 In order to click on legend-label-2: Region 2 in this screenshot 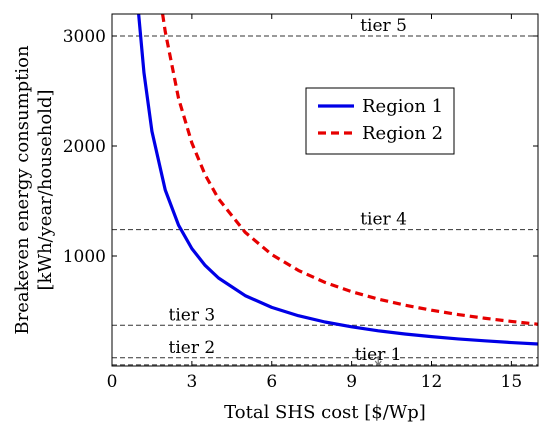, I will do `click(402, 133)`.